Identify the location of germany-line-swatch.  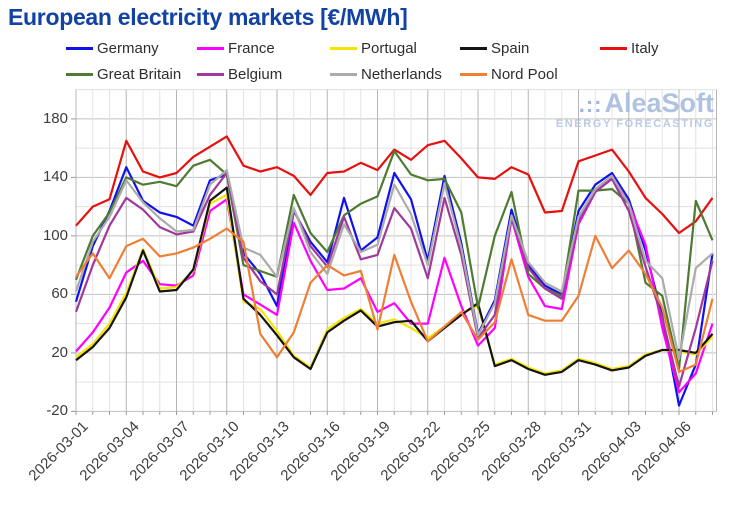
(79, 48).